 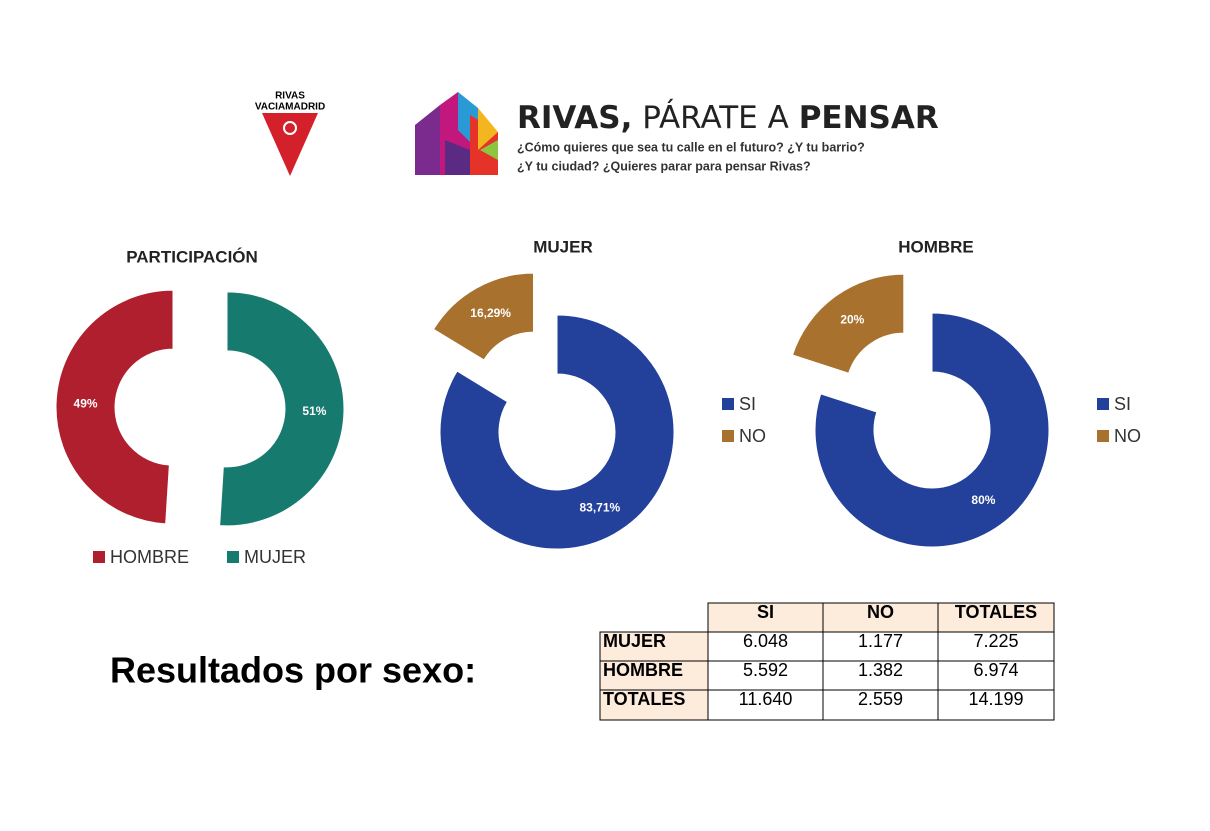 I want to click on legend-label: MUJER, so click(x=275, y=557).